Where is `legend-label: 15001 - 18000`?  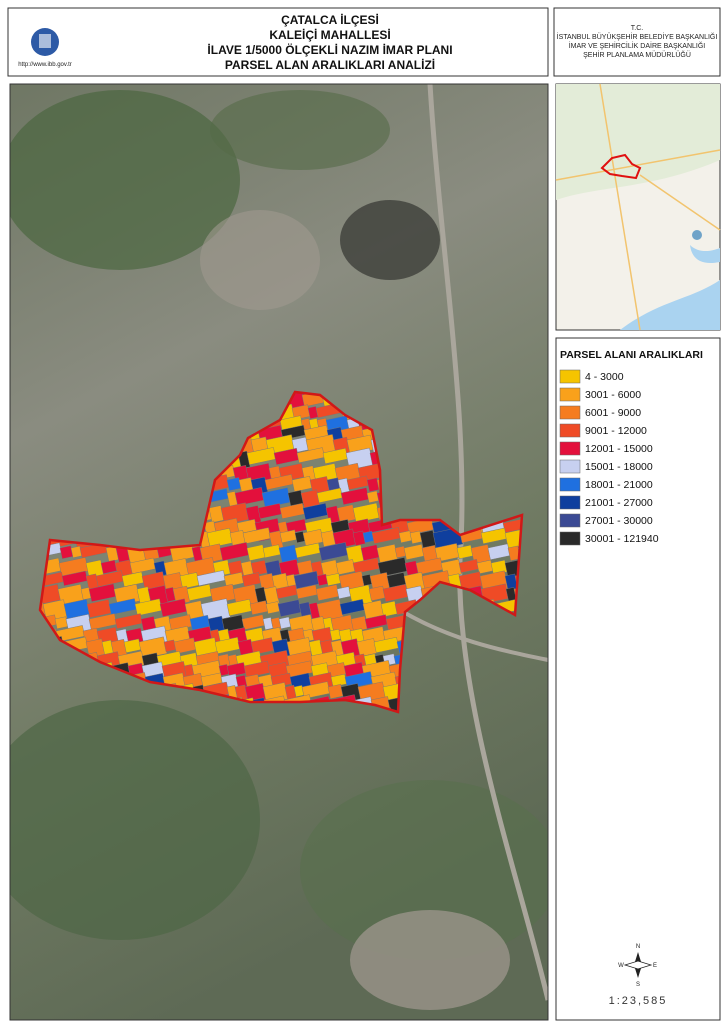 legend-label: 15001 - 18000 is located at coordinates (619, 467).